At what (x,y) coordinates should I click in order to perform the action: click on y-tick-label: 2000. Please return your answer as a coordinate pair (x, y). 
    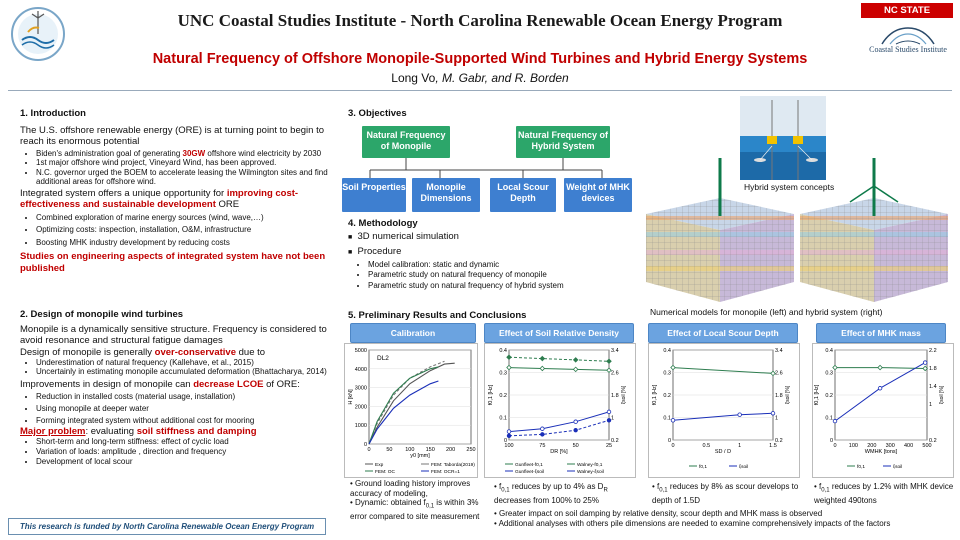
    Looking at the image, I should click on (361, 407).